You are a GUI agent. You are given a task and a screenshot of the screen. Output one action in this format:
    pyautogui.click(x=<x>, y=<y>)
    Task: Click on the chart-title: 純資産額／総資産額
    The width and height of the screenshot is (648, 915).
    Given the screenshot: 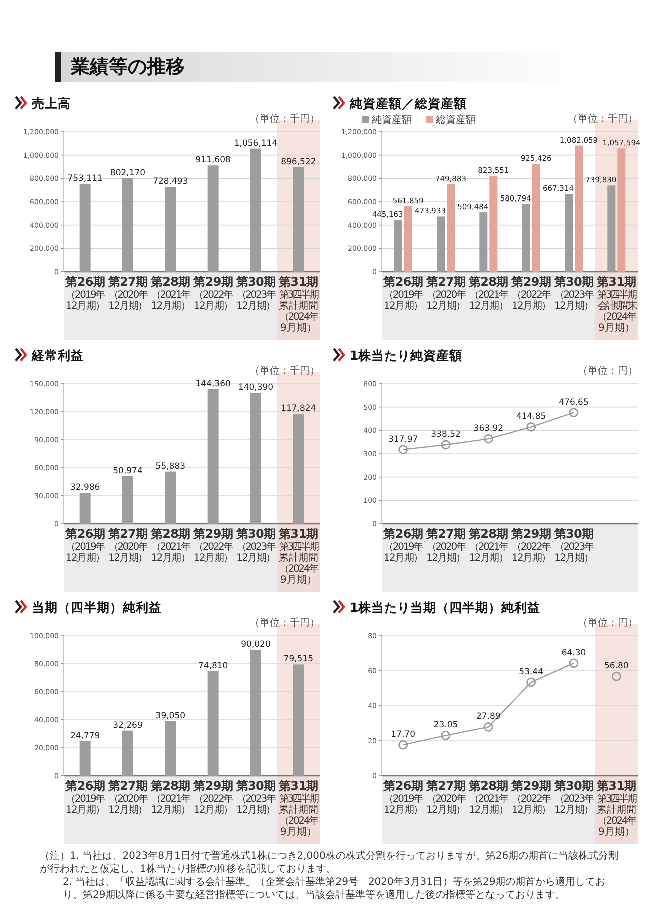 What is the action you would take?
    pyautogui.click(x=408, y=103)
    